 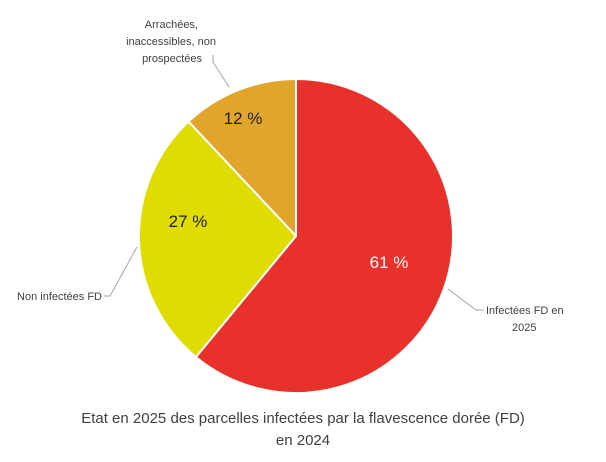 What do you see at coordinates (171, 42) in the screenshot?
I see `slice-category-label-3: Arrachées, inaccessibles, non prospectées` at bounding box center [171, 42].